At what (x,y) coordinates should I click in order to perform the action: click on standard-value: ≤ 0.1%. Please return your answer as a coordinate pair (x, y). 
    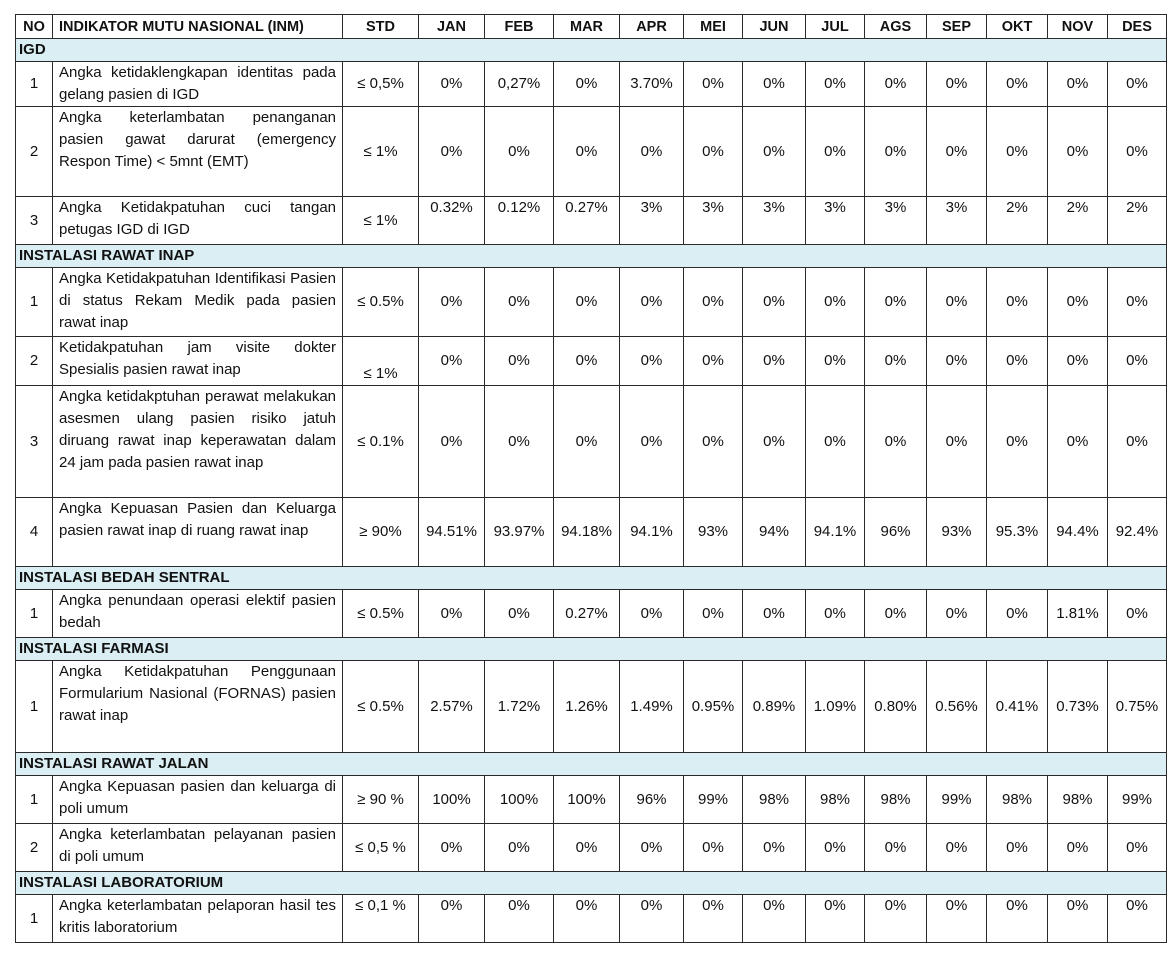
    Looking at the image, I should click on (380, 441).